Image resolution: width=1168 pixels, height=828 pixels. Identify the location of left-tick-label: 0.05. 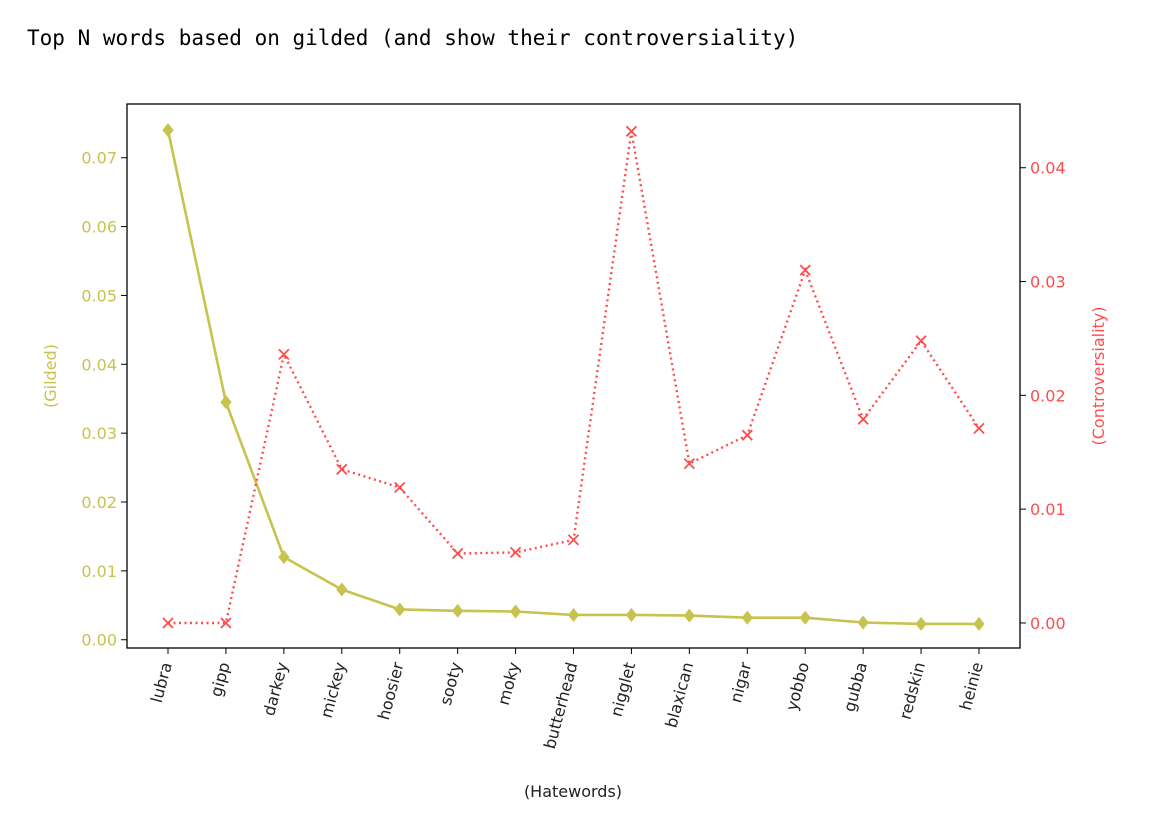
(99, 295).